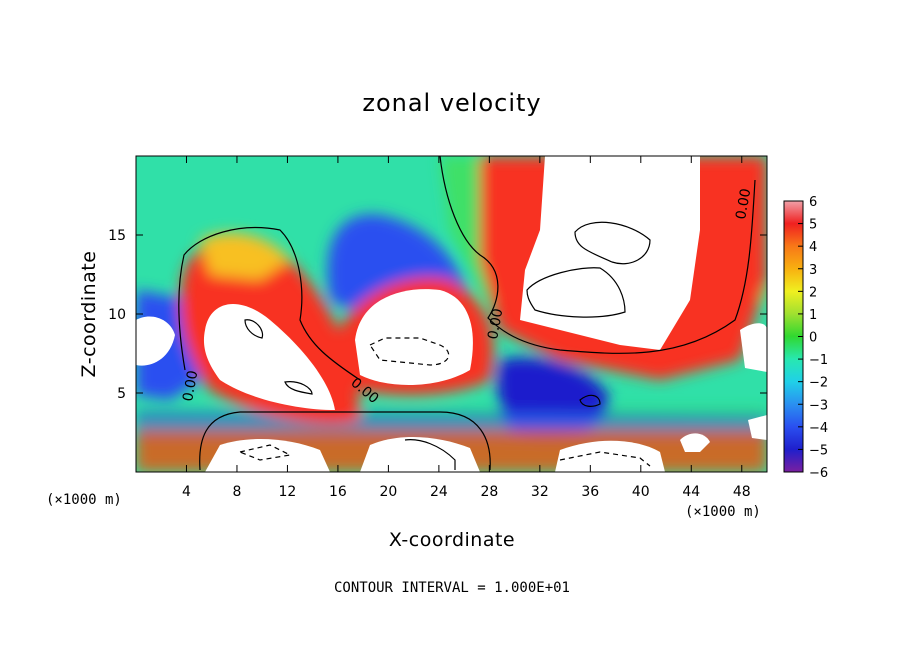  Describe the element at coordinates (818, 383) in the screenshot. I see `colorbar-tick-label: −2` at that location.